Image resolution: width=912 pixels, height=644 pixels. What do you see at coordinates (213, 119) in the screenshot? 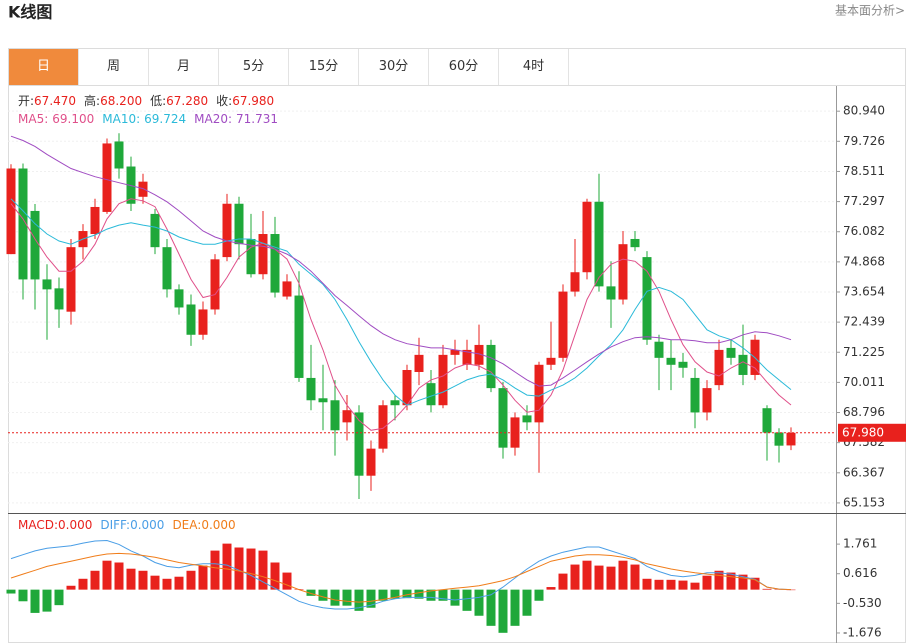
I see `legend-name: MA20:` at bounding box center [213, 119].